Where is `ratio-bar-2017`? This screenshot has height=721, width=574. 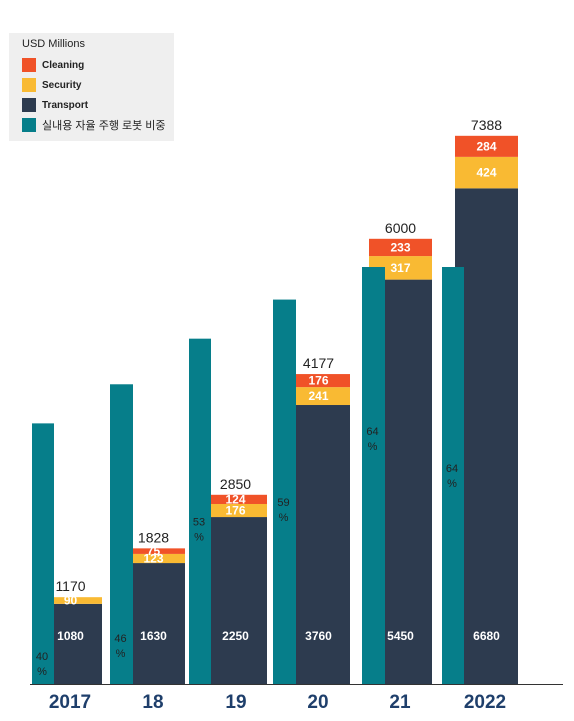 ratio-bar-2017 is located at coordinates (43, 553).